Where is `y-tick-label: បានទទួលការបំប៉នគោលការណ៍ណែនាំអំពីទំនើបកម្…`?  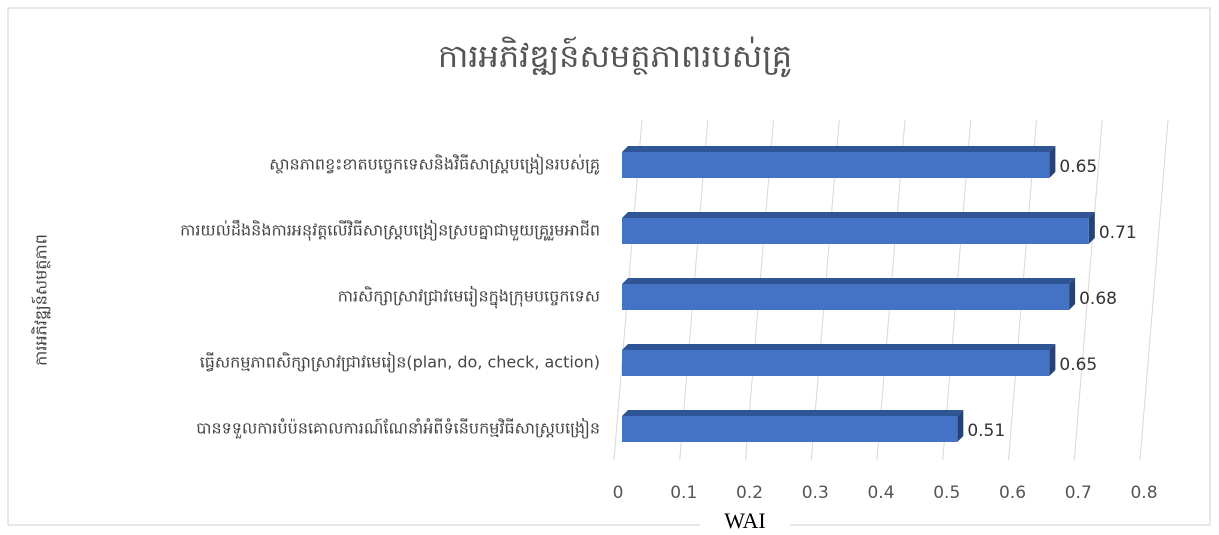 y-tick-label: បានទទួលការបំប៉នគោលការណ៍ណែនាំអំពីទំនើបកម្… is located at coordinates (398, 429).